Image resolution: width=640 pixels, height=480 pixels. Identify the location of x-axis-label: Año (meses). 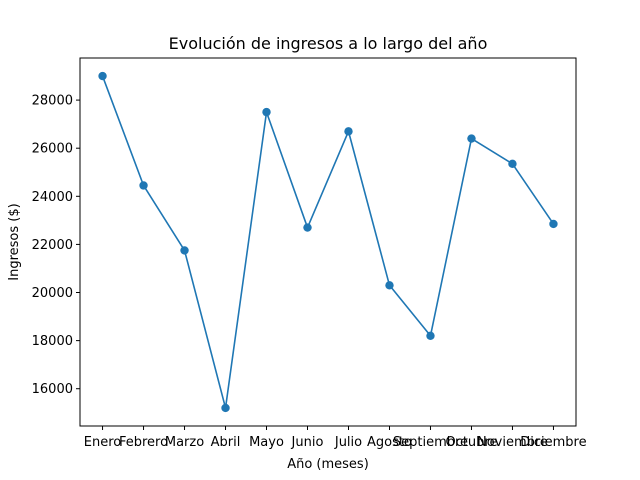
(328, 464).